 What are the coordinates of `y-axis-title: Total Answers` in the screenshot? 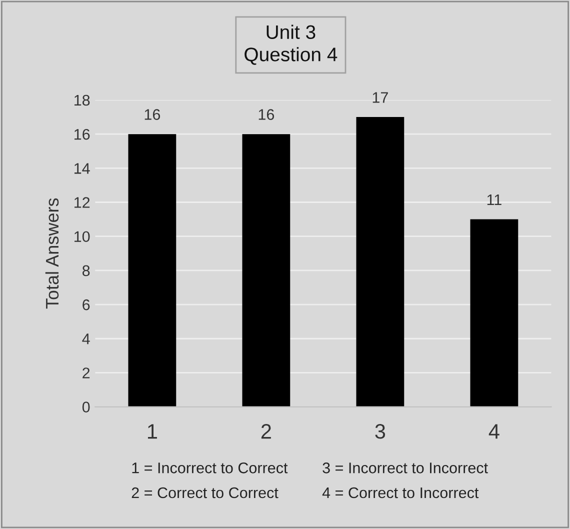 It's located at (52, 253).